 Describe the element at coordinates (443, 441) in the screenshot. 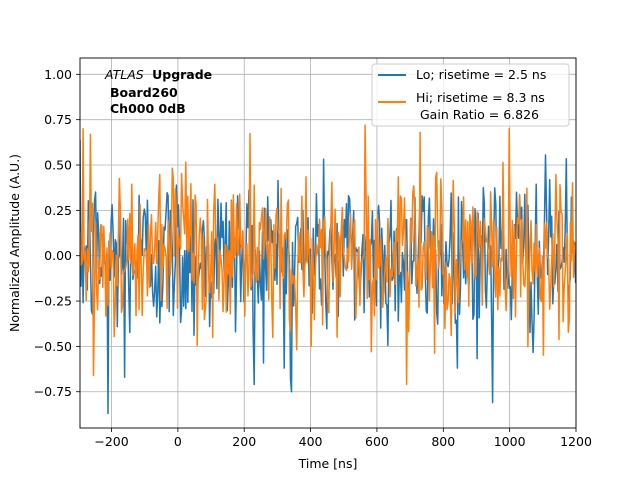

I see `x-tick-label: 800` at that location.